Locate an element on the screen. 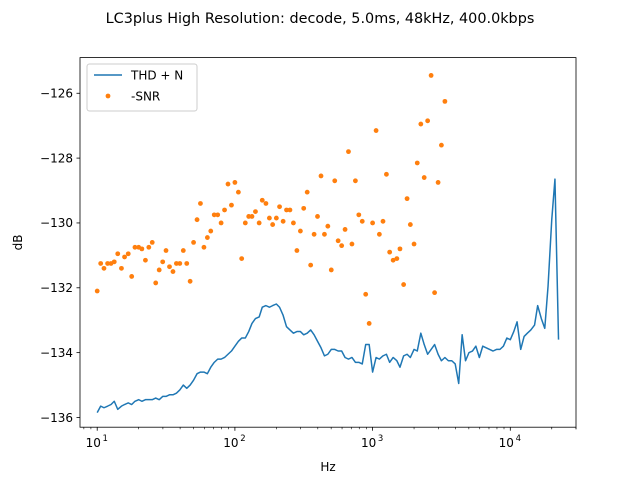 This screenshot has width=640, height=480. x-tick-exponent: 2 is located at coordinates (242, 439).